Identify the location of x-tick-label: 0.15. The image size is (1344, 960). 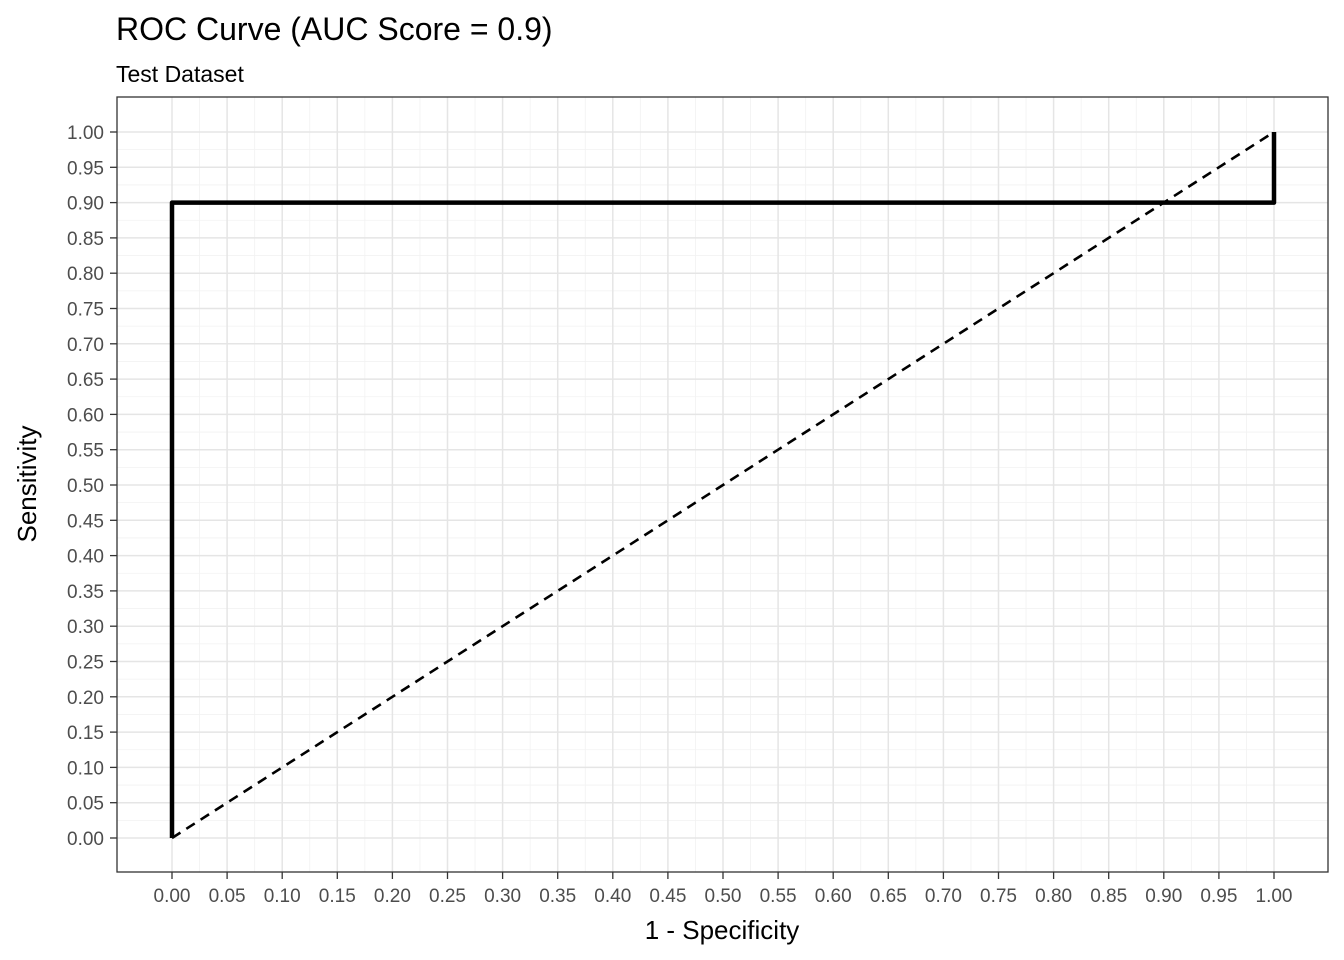
(337, 896).